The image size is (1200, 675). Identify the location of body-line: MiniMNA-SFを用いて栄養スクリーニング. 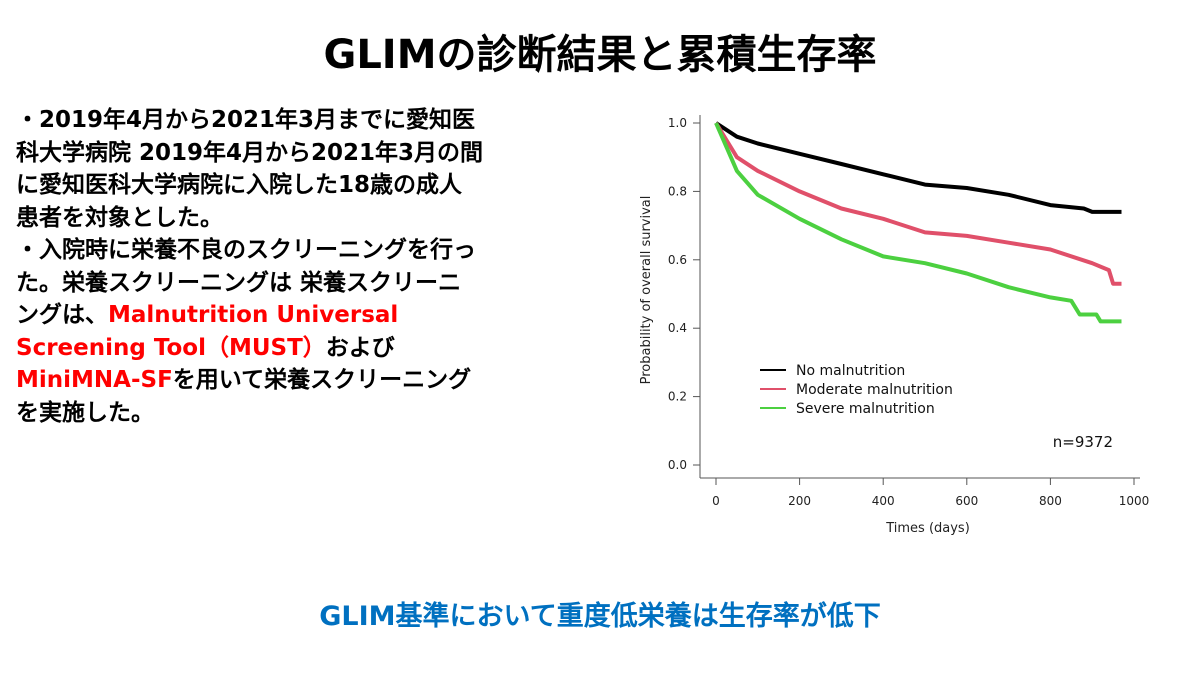
(326, 380).